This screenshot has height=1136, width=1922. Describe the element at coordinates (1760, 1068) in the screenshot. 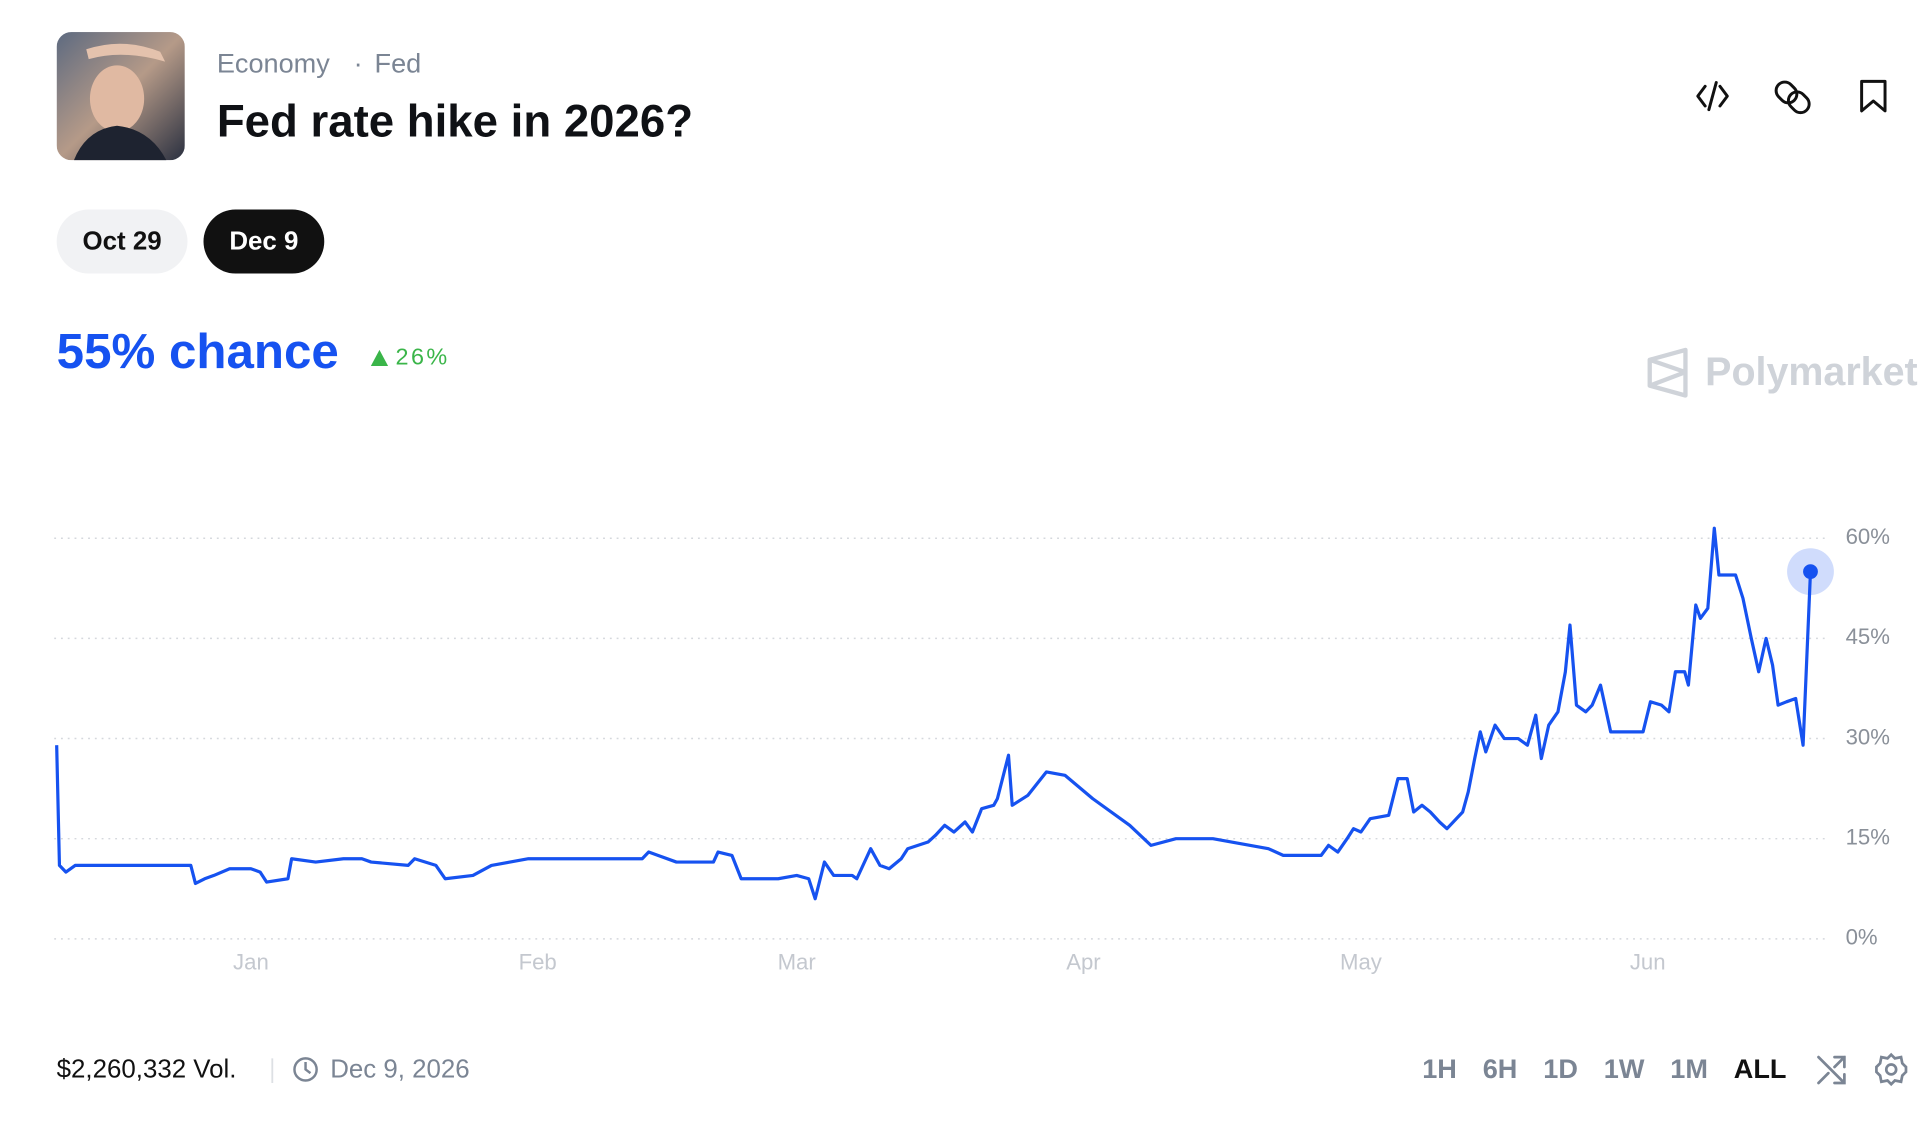

I see `range-button: ALL` at that location.